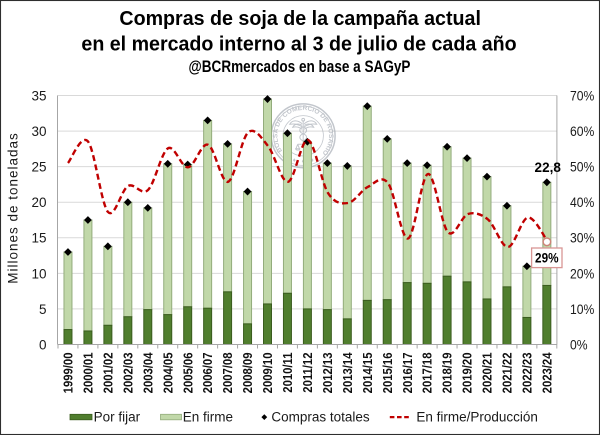 The width and height of the screenshot is (600, 440). I want to click on svg-text: 2012/13, so click(327, 372).